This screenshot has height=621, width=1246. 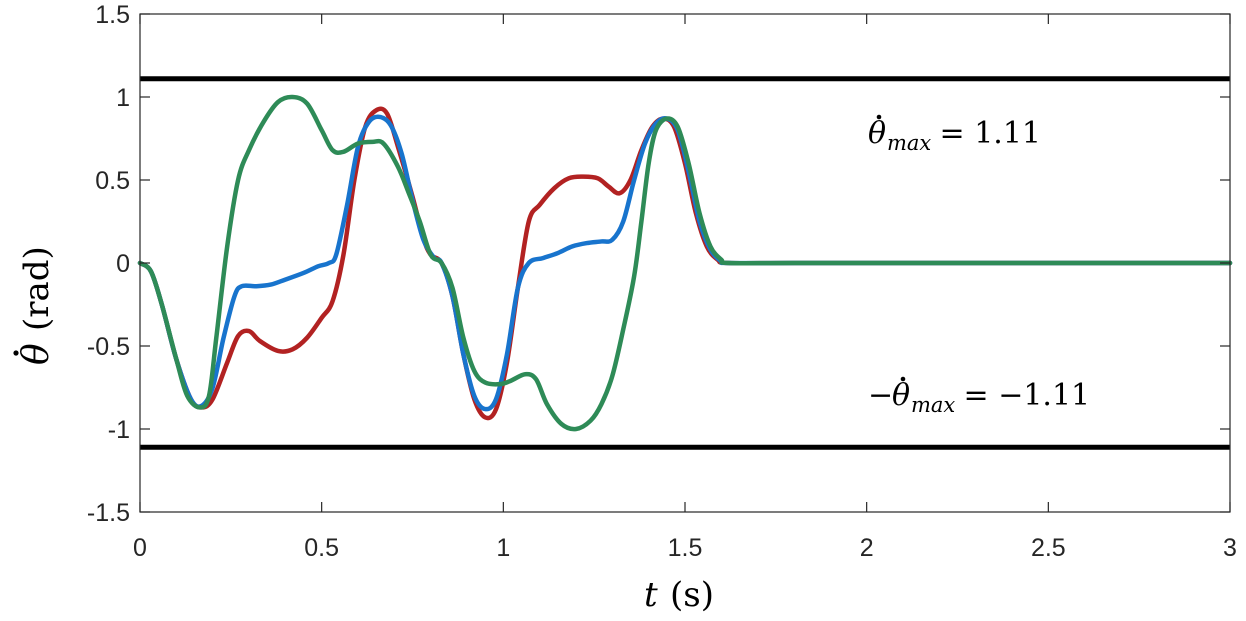 I want to click on x-tick-label: 1.5, so click(x=685, y=548).